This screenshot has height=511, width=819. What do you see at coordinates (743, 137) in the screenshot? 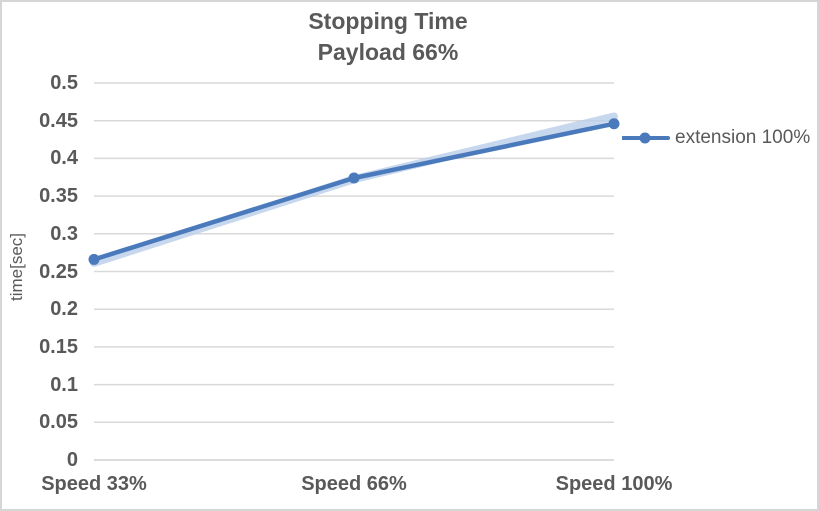
I see `legend-label: extension 100%` at bounding box center [743, 137].